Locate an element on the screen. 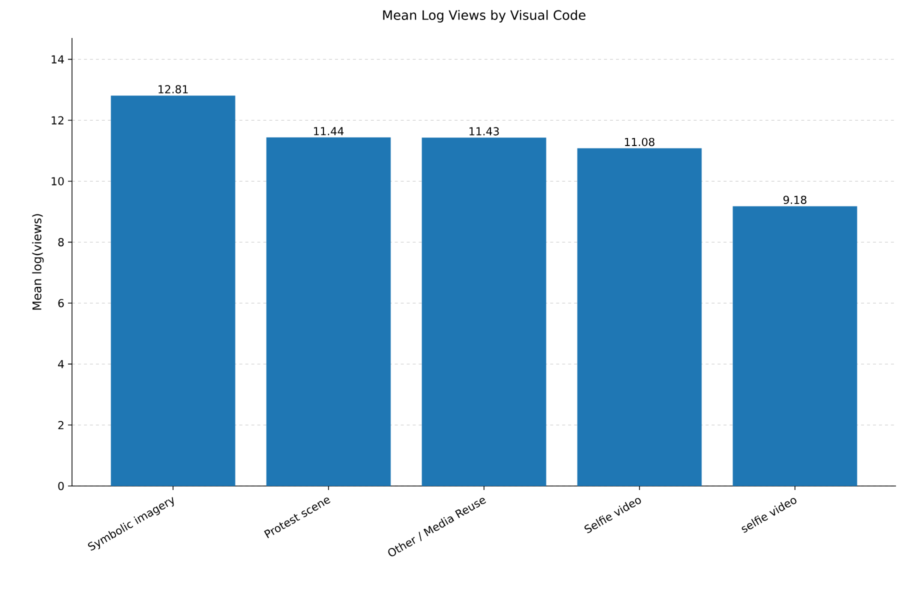 The image size is (908, 596). y-tick-label: 14 is located at coordinates (58, 59).